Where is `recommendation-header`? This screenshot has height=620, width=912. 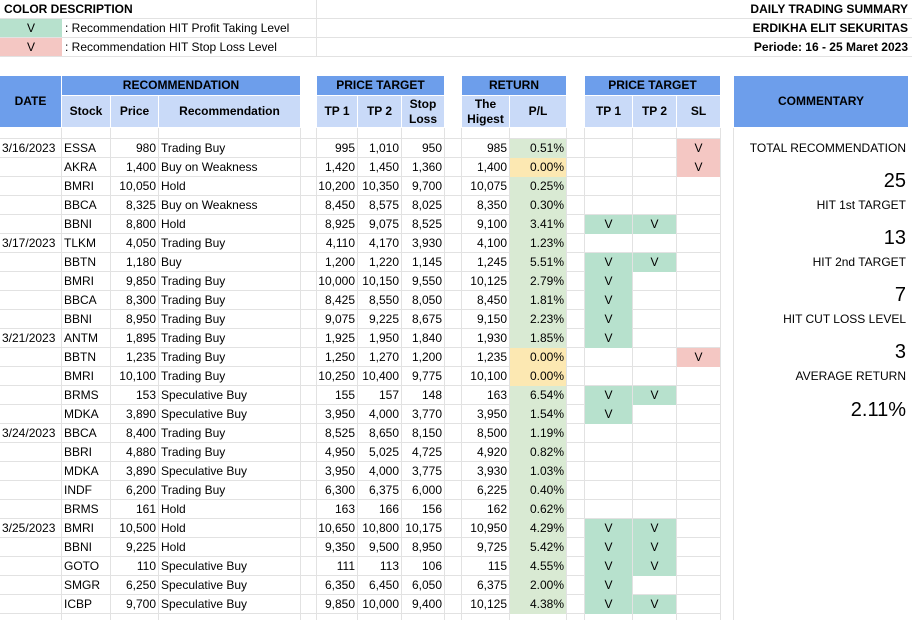 recommendation-header is located at coordinates (229, 111).